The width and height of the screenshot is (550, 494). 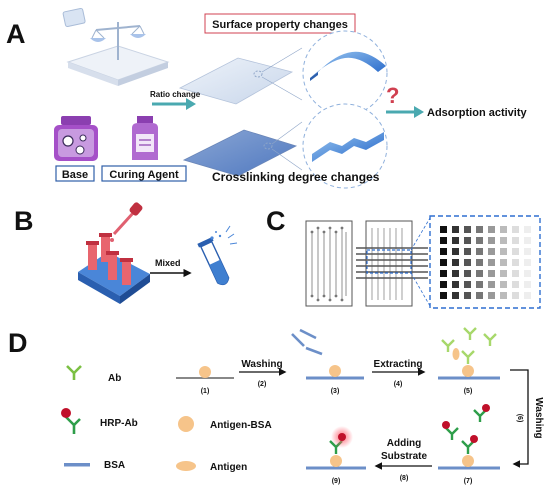 I want to click on panel-label-b: B, so click(x=24, y=221).